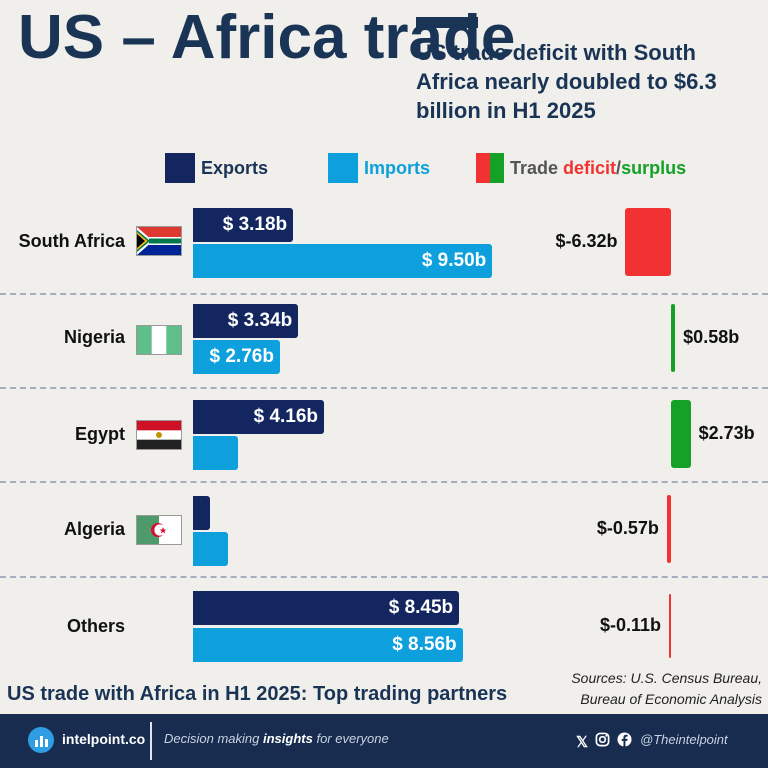 The height and width of the screenshot is (768, 768). Describe the element at coordinates (671, 699) in the screenshot. I see `source-line: Bureau of Economic Analysis` at that location.